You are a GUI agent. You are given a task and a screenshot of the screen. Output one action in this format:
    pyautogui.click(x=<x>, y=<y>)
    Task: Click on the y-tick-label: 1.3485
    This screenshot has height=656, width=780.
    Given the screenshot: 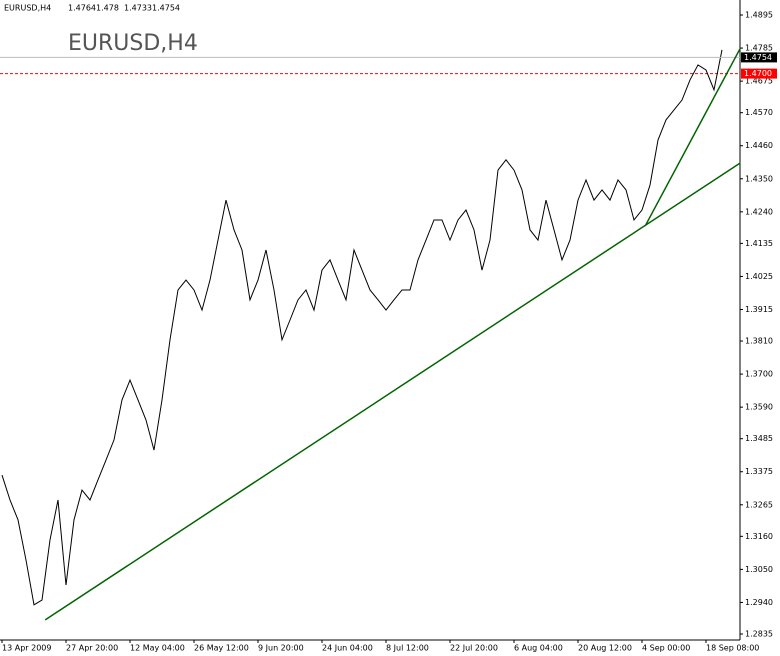 What is the action you would take?
    pyautogui.click(x=759, y=438)
    